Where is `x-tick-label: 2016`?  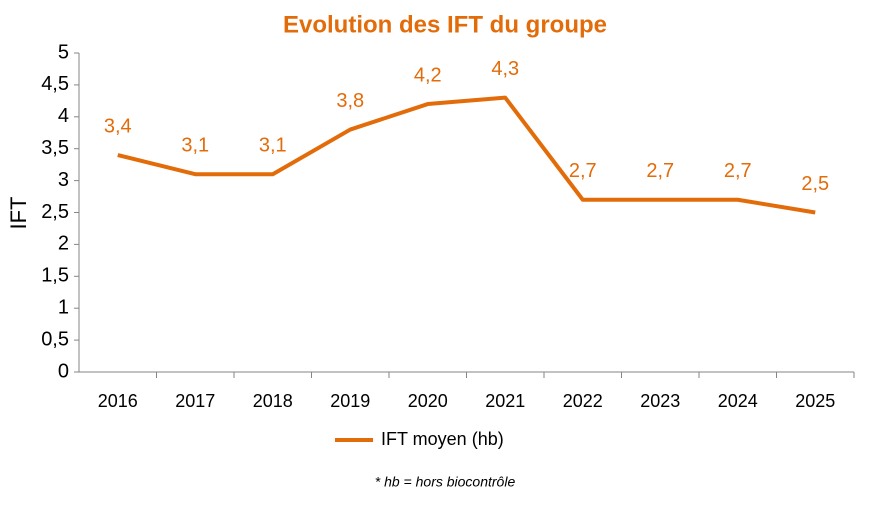 x-tick-label: 2016 is located at coordinates (118, 401).